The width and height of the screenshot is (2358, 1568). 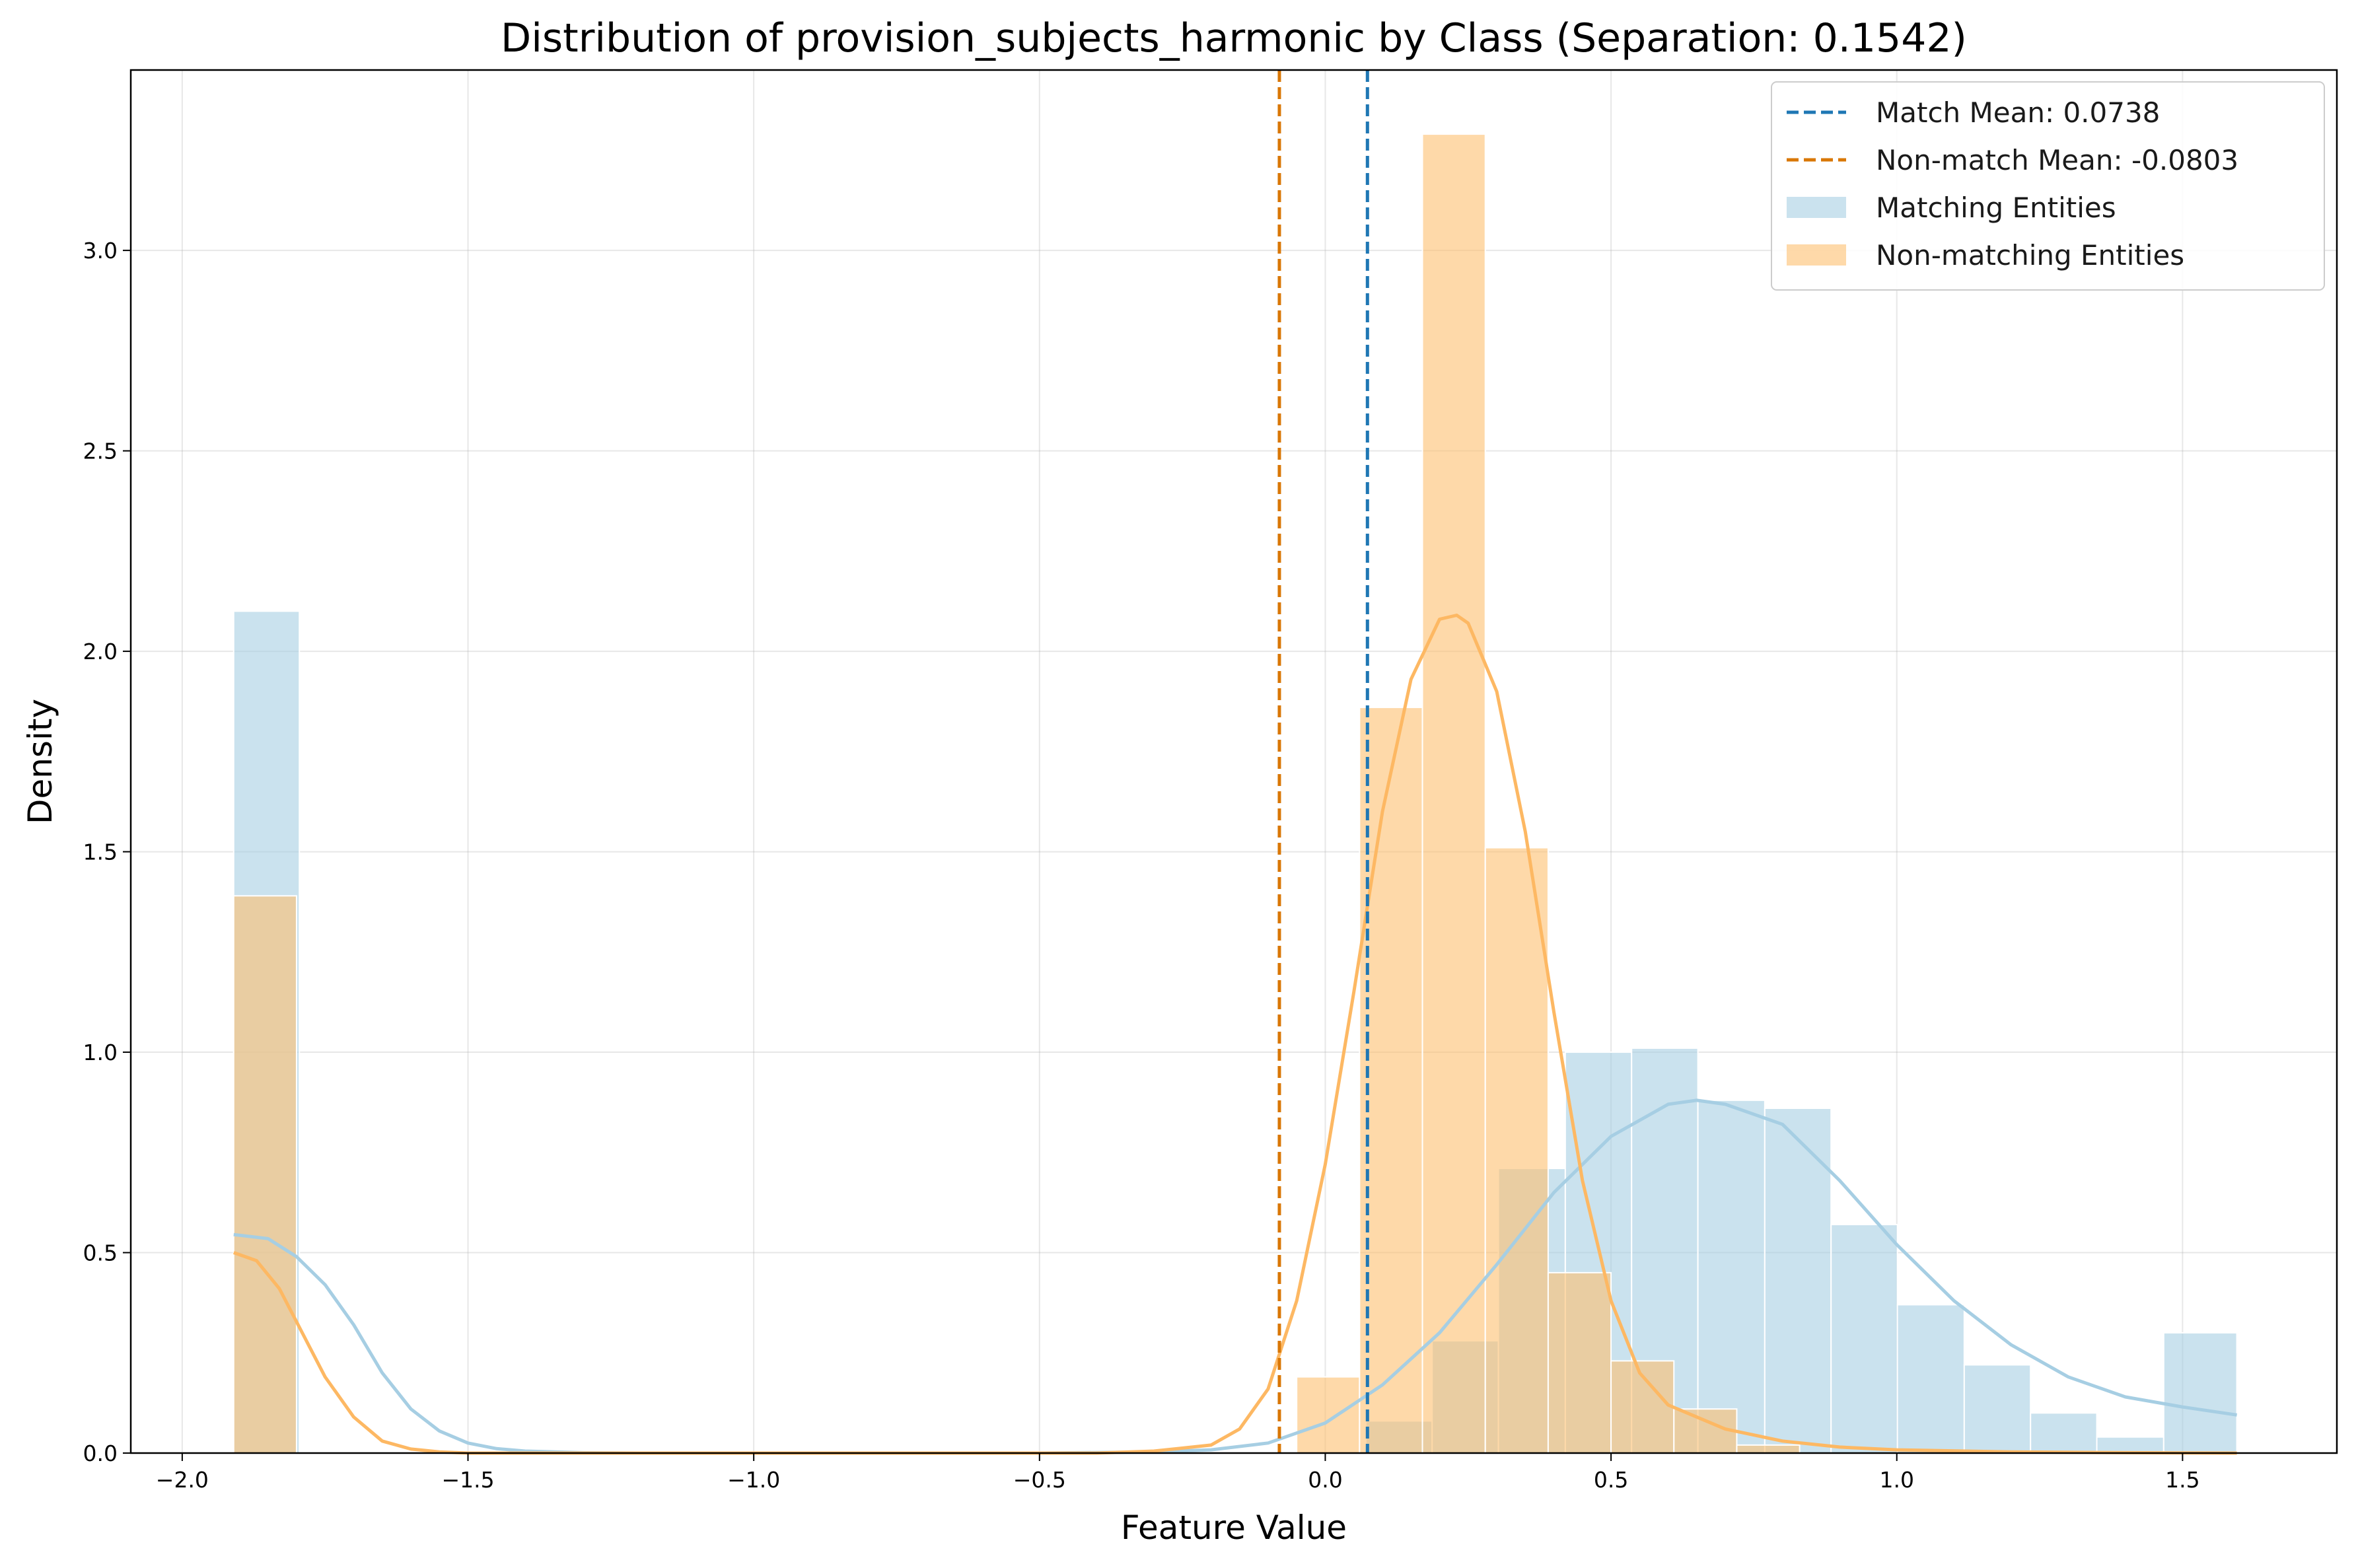 I want to click on y-tick-label-1: 0.5, so click(x=100, y=1253).